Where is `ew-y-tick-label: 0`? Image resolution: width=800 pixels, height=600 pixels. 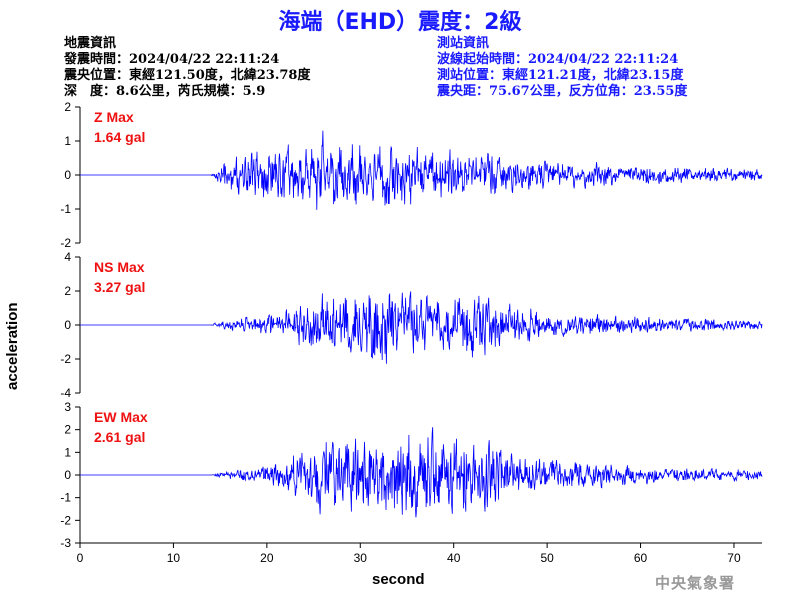 ew-y-tick-label: 0 is located at coordinates (67, 475).